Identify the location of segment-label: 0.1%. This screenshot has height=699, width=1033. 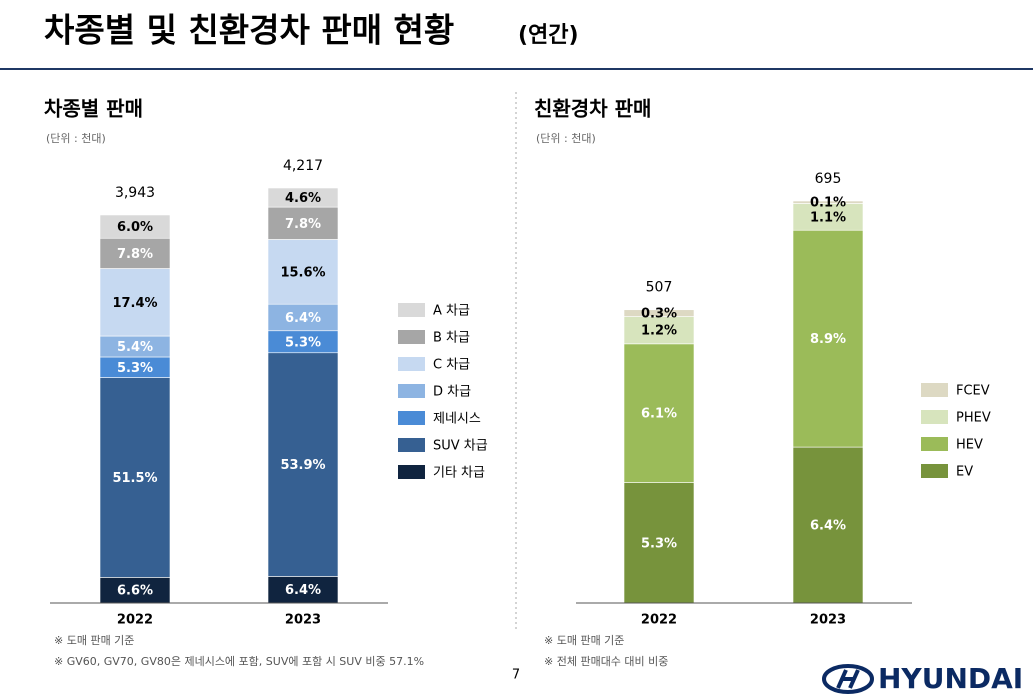
(828, 203).